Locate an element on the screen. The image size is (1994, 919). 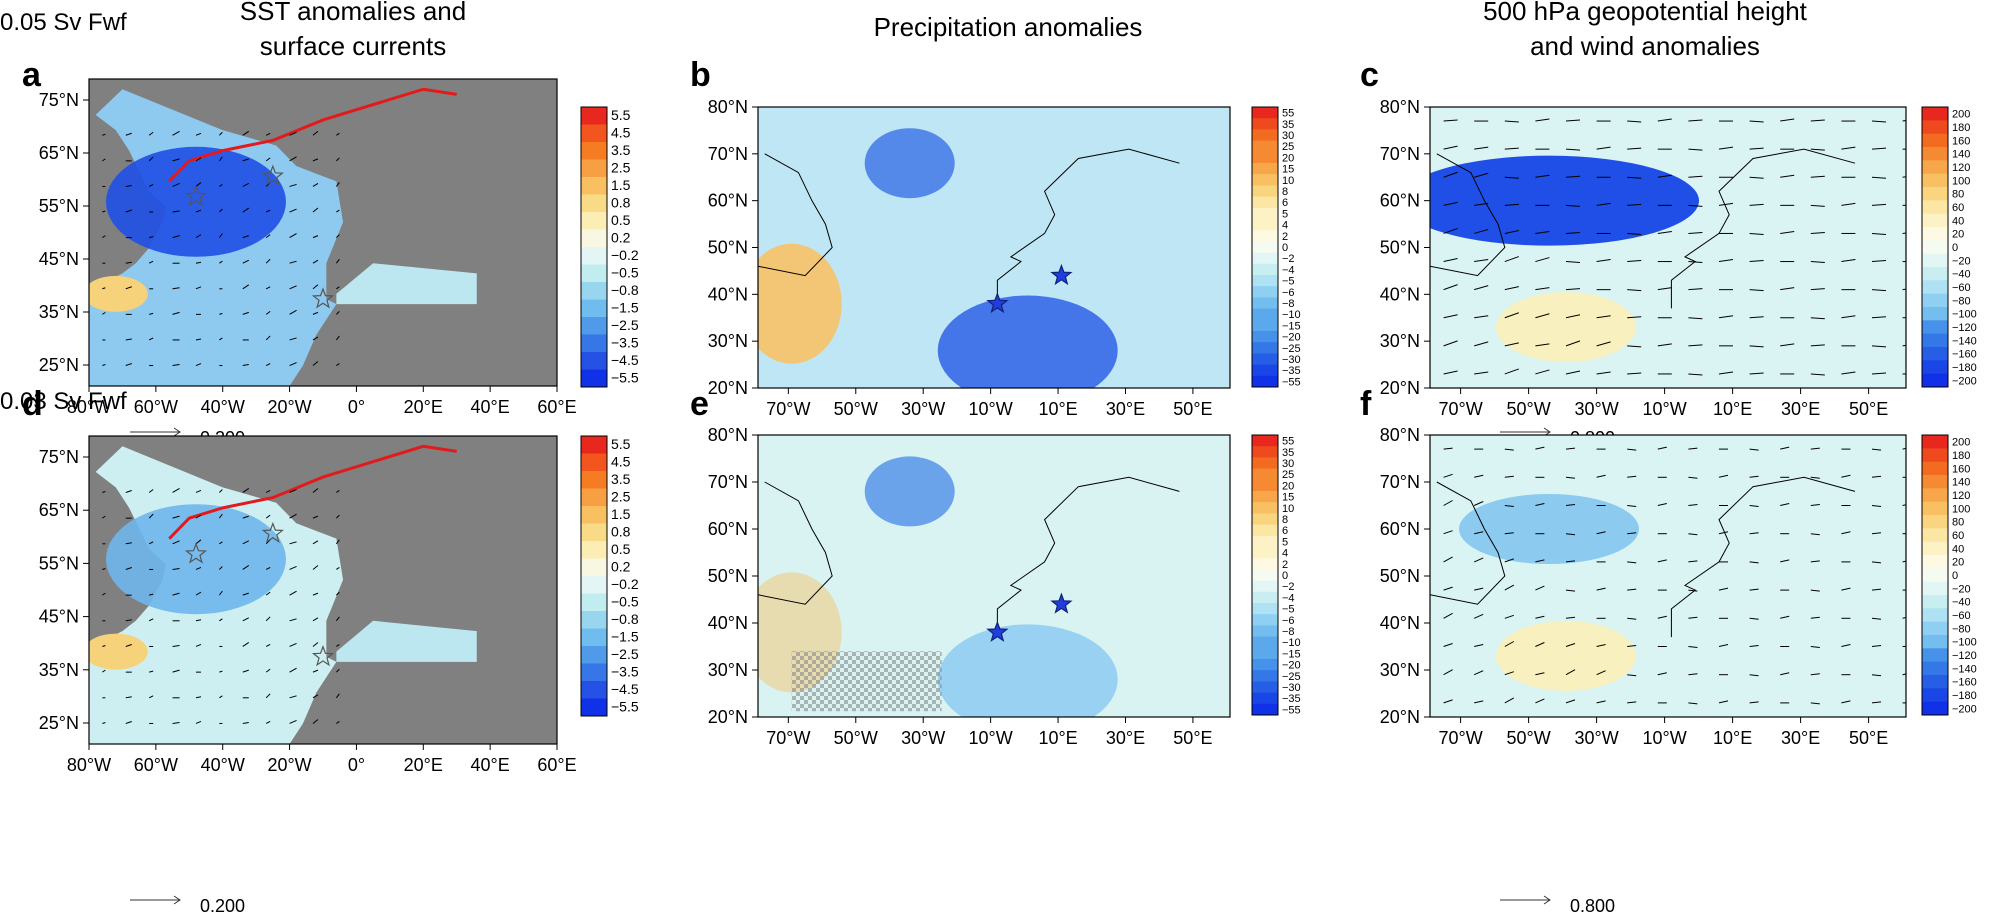
colorbar-label: −8 is located at coordinates (1288, 632).